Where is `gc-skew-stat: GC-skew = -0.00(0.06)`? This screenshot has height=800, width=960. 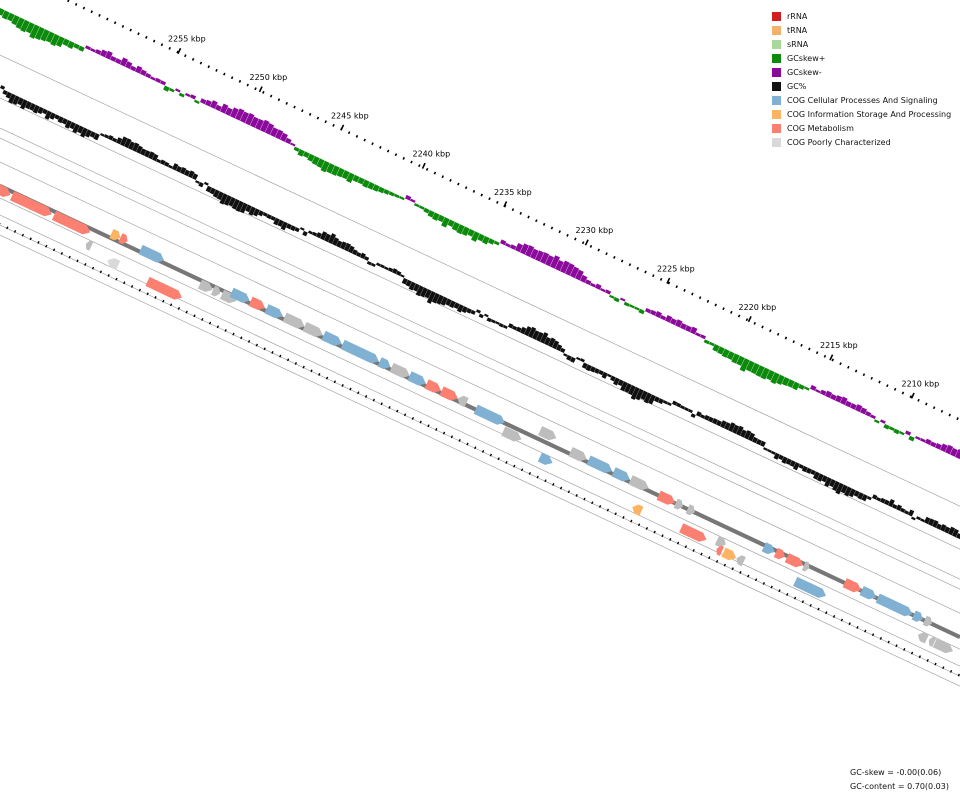 gc-skew-stat: GC-skew = -0.00(0.06) is located at coordinates (896, 772).